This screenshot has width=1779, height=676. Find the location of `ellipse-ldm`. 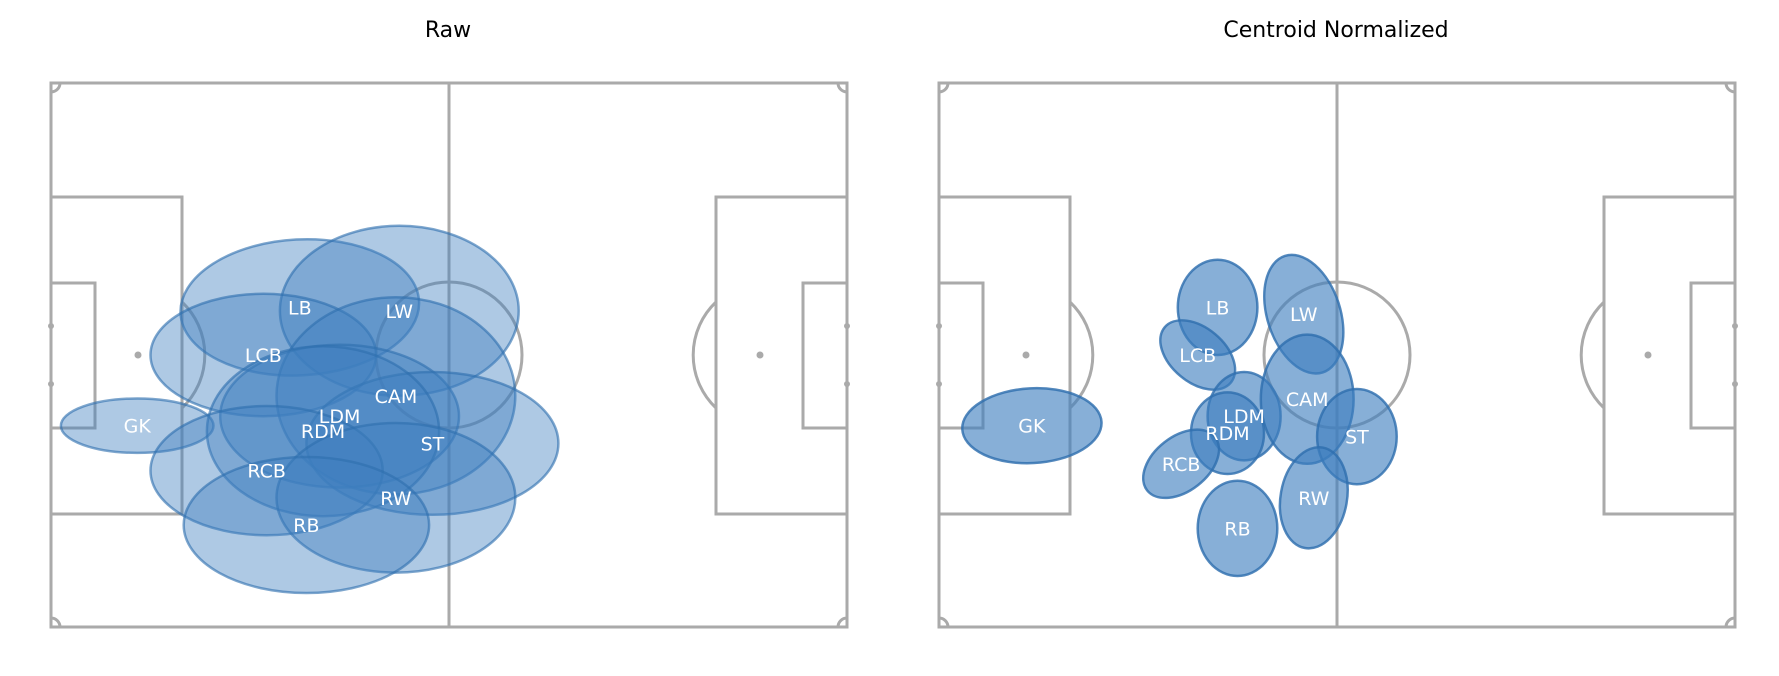

ellipse-ldm is located at coordinates (339, 416).